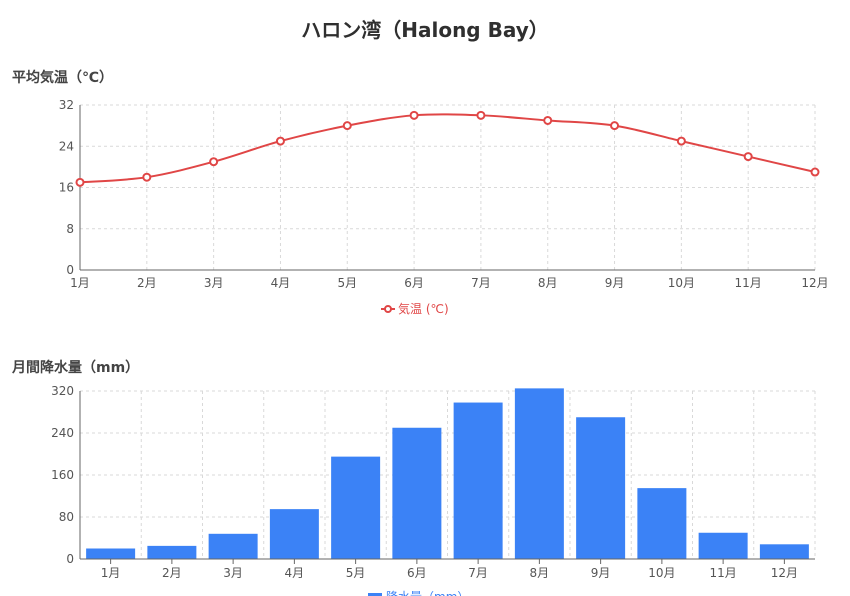 This screenshot has width=850, height=596. What do you see at coordinates (66, 146) in the screenshot?
I see `y-tick-label: 24` at bounding box center [66, 146].